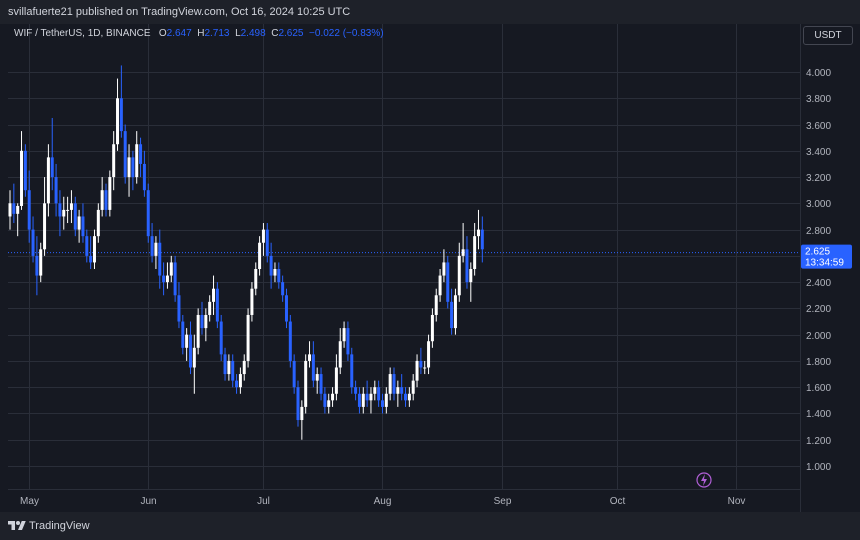 This screenshot has width=860, height=540. What do you see at coordinates (179, 33) in the screenshot?
I see `open-value: 2.647` at bounding box center [179, 33].